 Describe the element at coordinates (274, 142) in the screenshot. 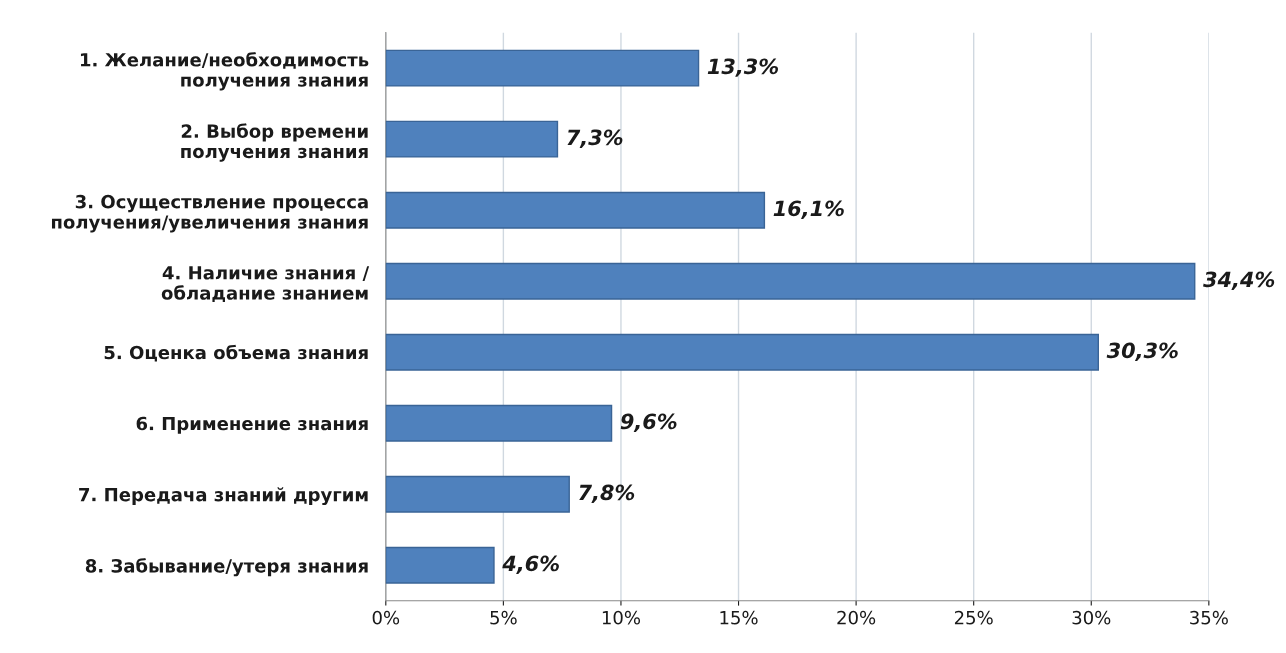

I see `y-tick-label: 2. Выбор времени получения знания` at that location.